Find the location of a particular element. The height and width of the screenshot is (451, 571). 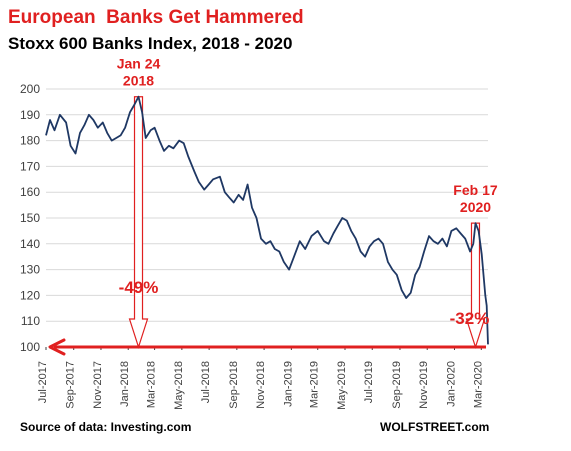

x-tick-label: Jul-2018 is located at coordinates (206, 382).